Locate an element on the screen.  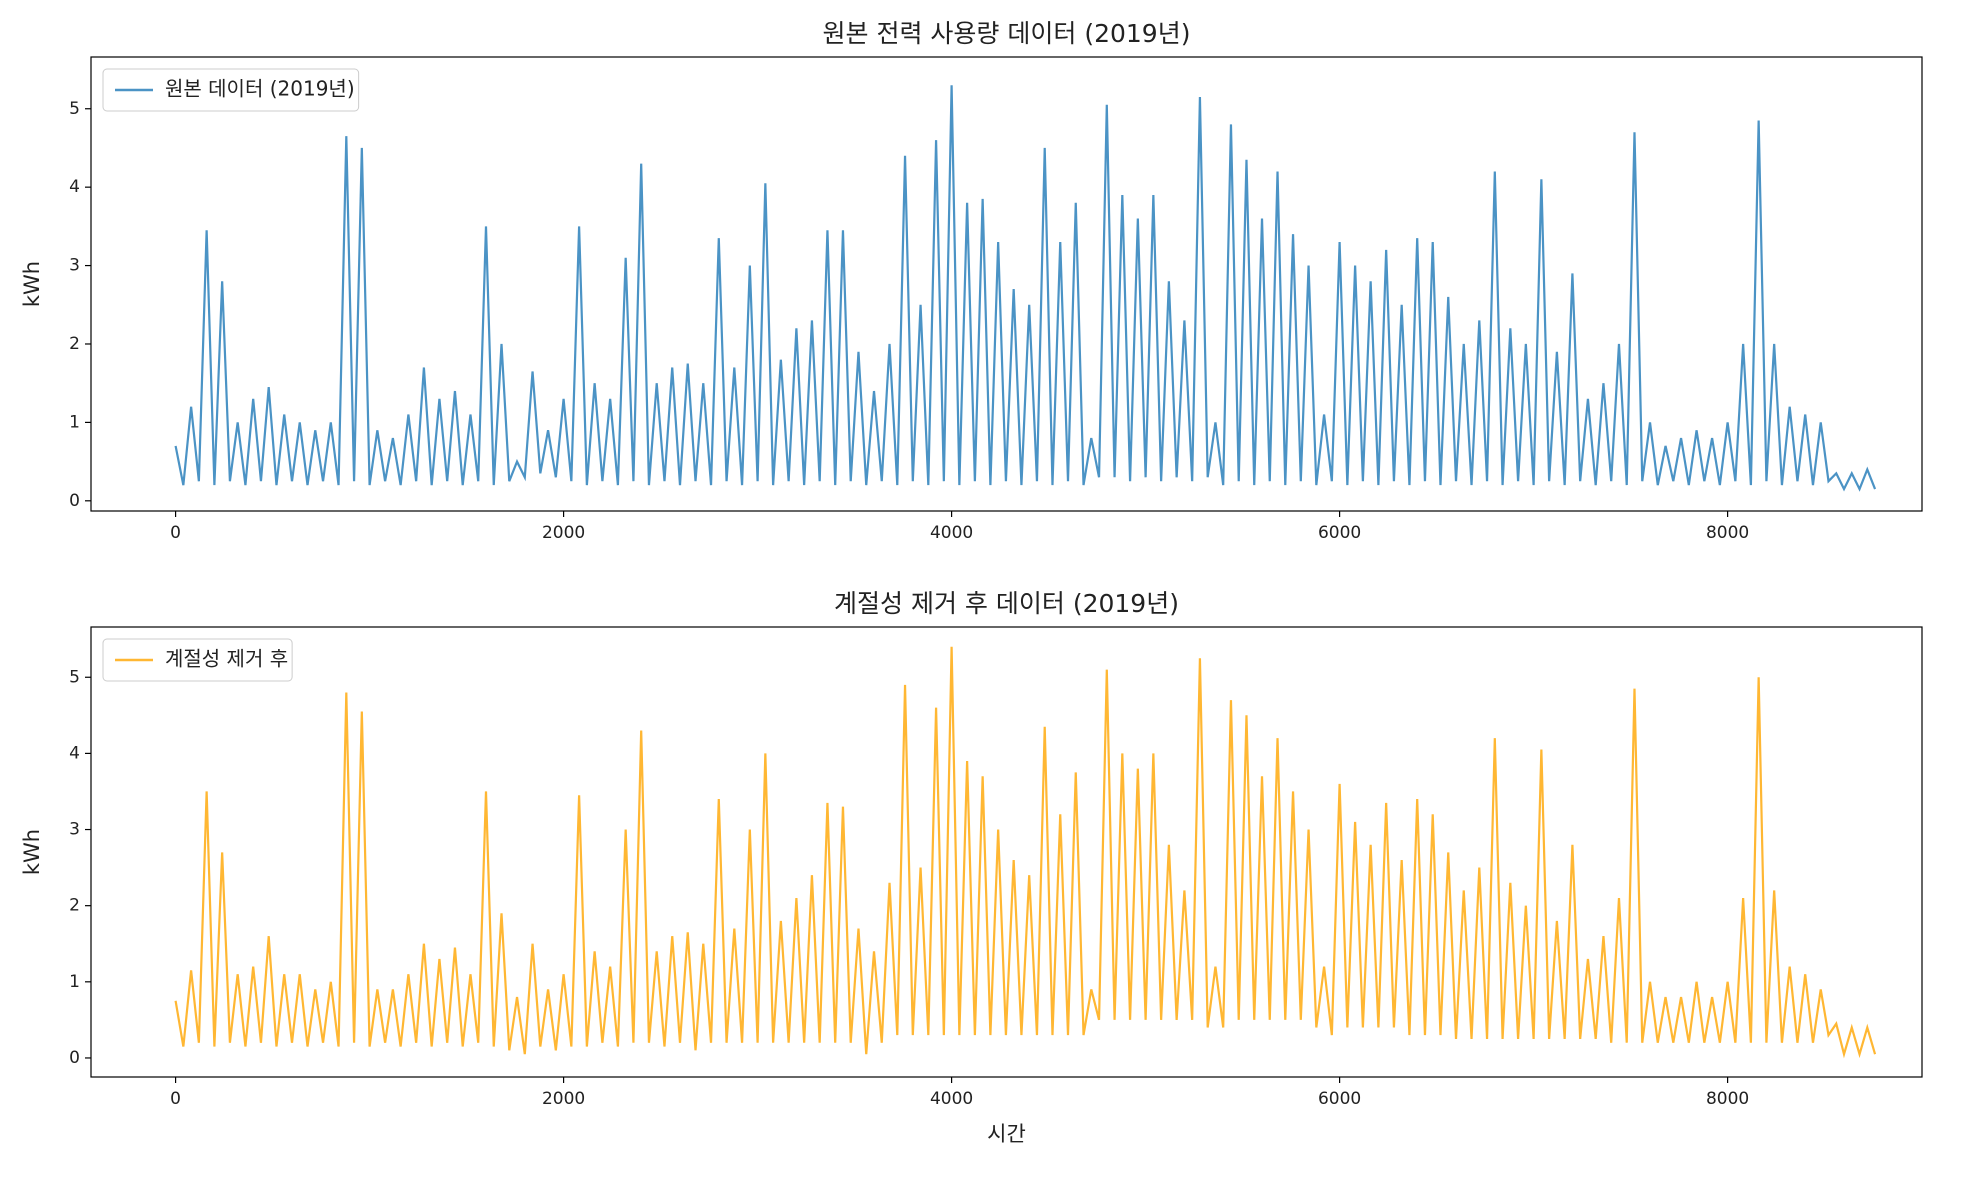
legend: 계절성 제거 후 is located at coordinates (197, 660).